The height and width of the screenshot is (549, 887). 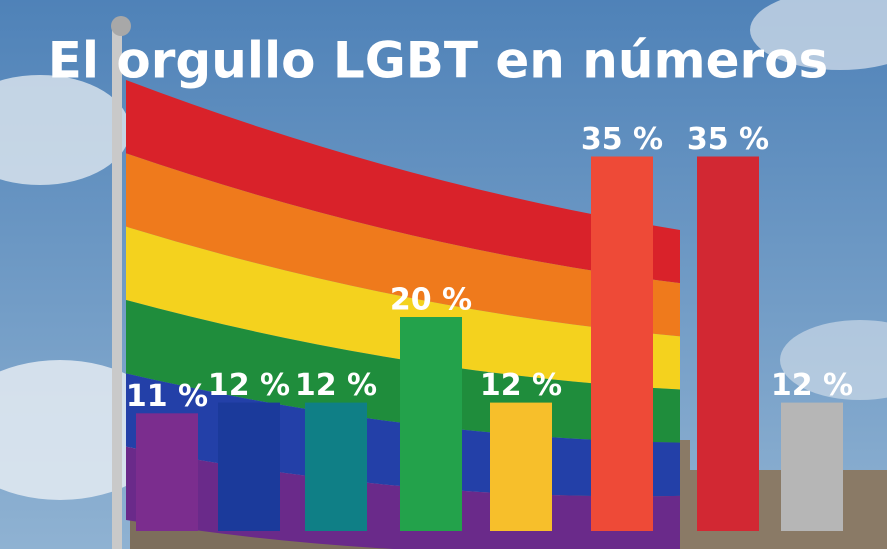 What do you see at coordinates (438, 61) in the screenshot?
I see `chart-title: El orgullo LGBT en números` at bounding box center [438, 61].